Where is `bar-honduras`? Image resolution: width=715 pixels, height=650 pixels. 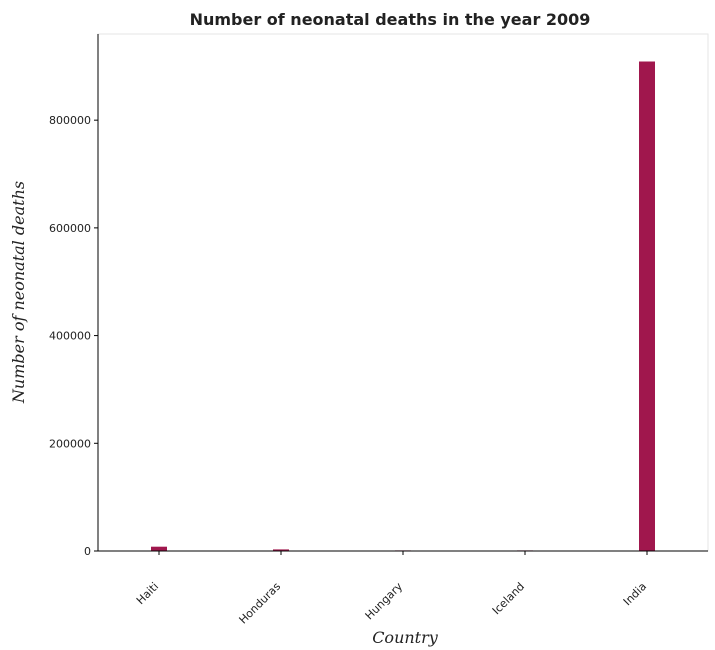
bar-honduras is located at coordinates (281, 550).